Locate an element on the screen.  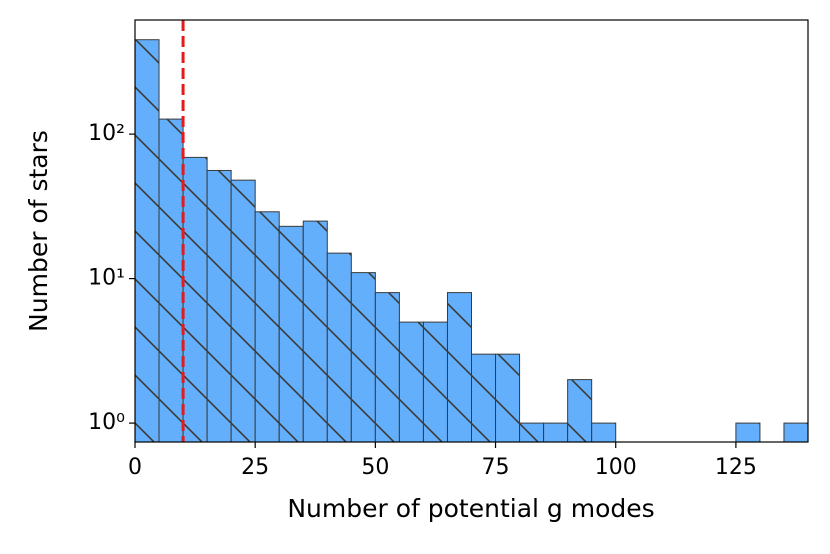
x-tick-label: 75 is located at coordinates (496, 467).